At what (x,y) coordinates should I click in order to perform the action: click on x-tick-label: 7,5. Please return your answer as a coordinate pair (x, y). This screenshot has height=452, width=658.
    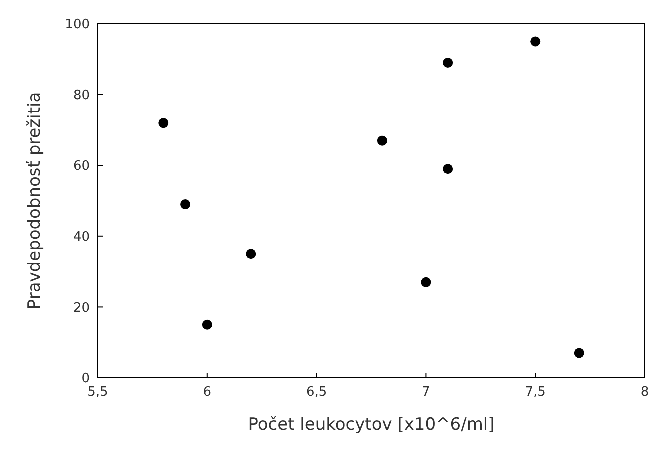
    Looking at the image, I should click on (535, 392).